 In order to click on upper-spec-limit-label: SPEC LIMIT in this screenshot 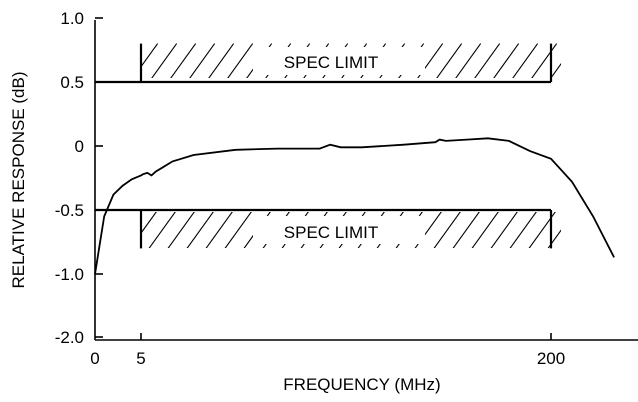, I will do `click(331, 62)`.